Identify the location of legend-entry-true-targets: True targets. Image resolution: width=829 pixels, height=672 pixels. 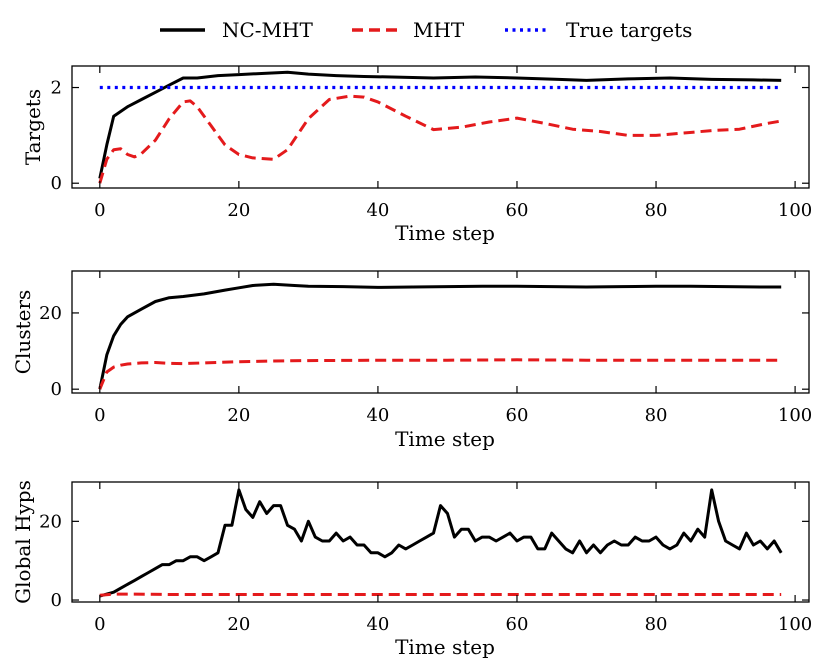
(598, 30).